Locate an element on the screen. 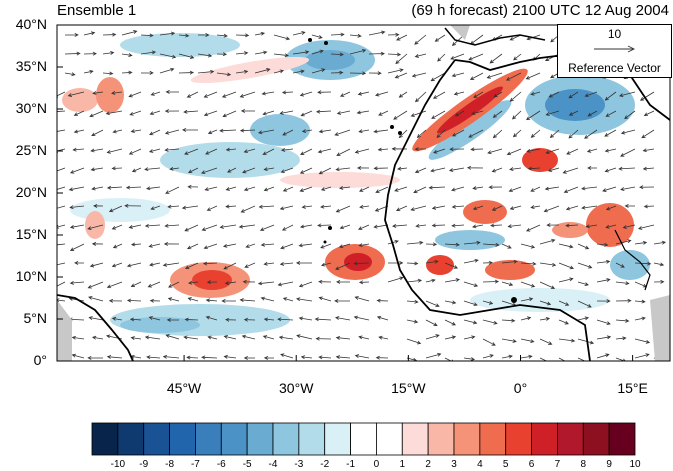 Image resolution: width=673 pixels, height=471 pixels. colorbar-tick-label: 10 is located at coordinates (635, 464).